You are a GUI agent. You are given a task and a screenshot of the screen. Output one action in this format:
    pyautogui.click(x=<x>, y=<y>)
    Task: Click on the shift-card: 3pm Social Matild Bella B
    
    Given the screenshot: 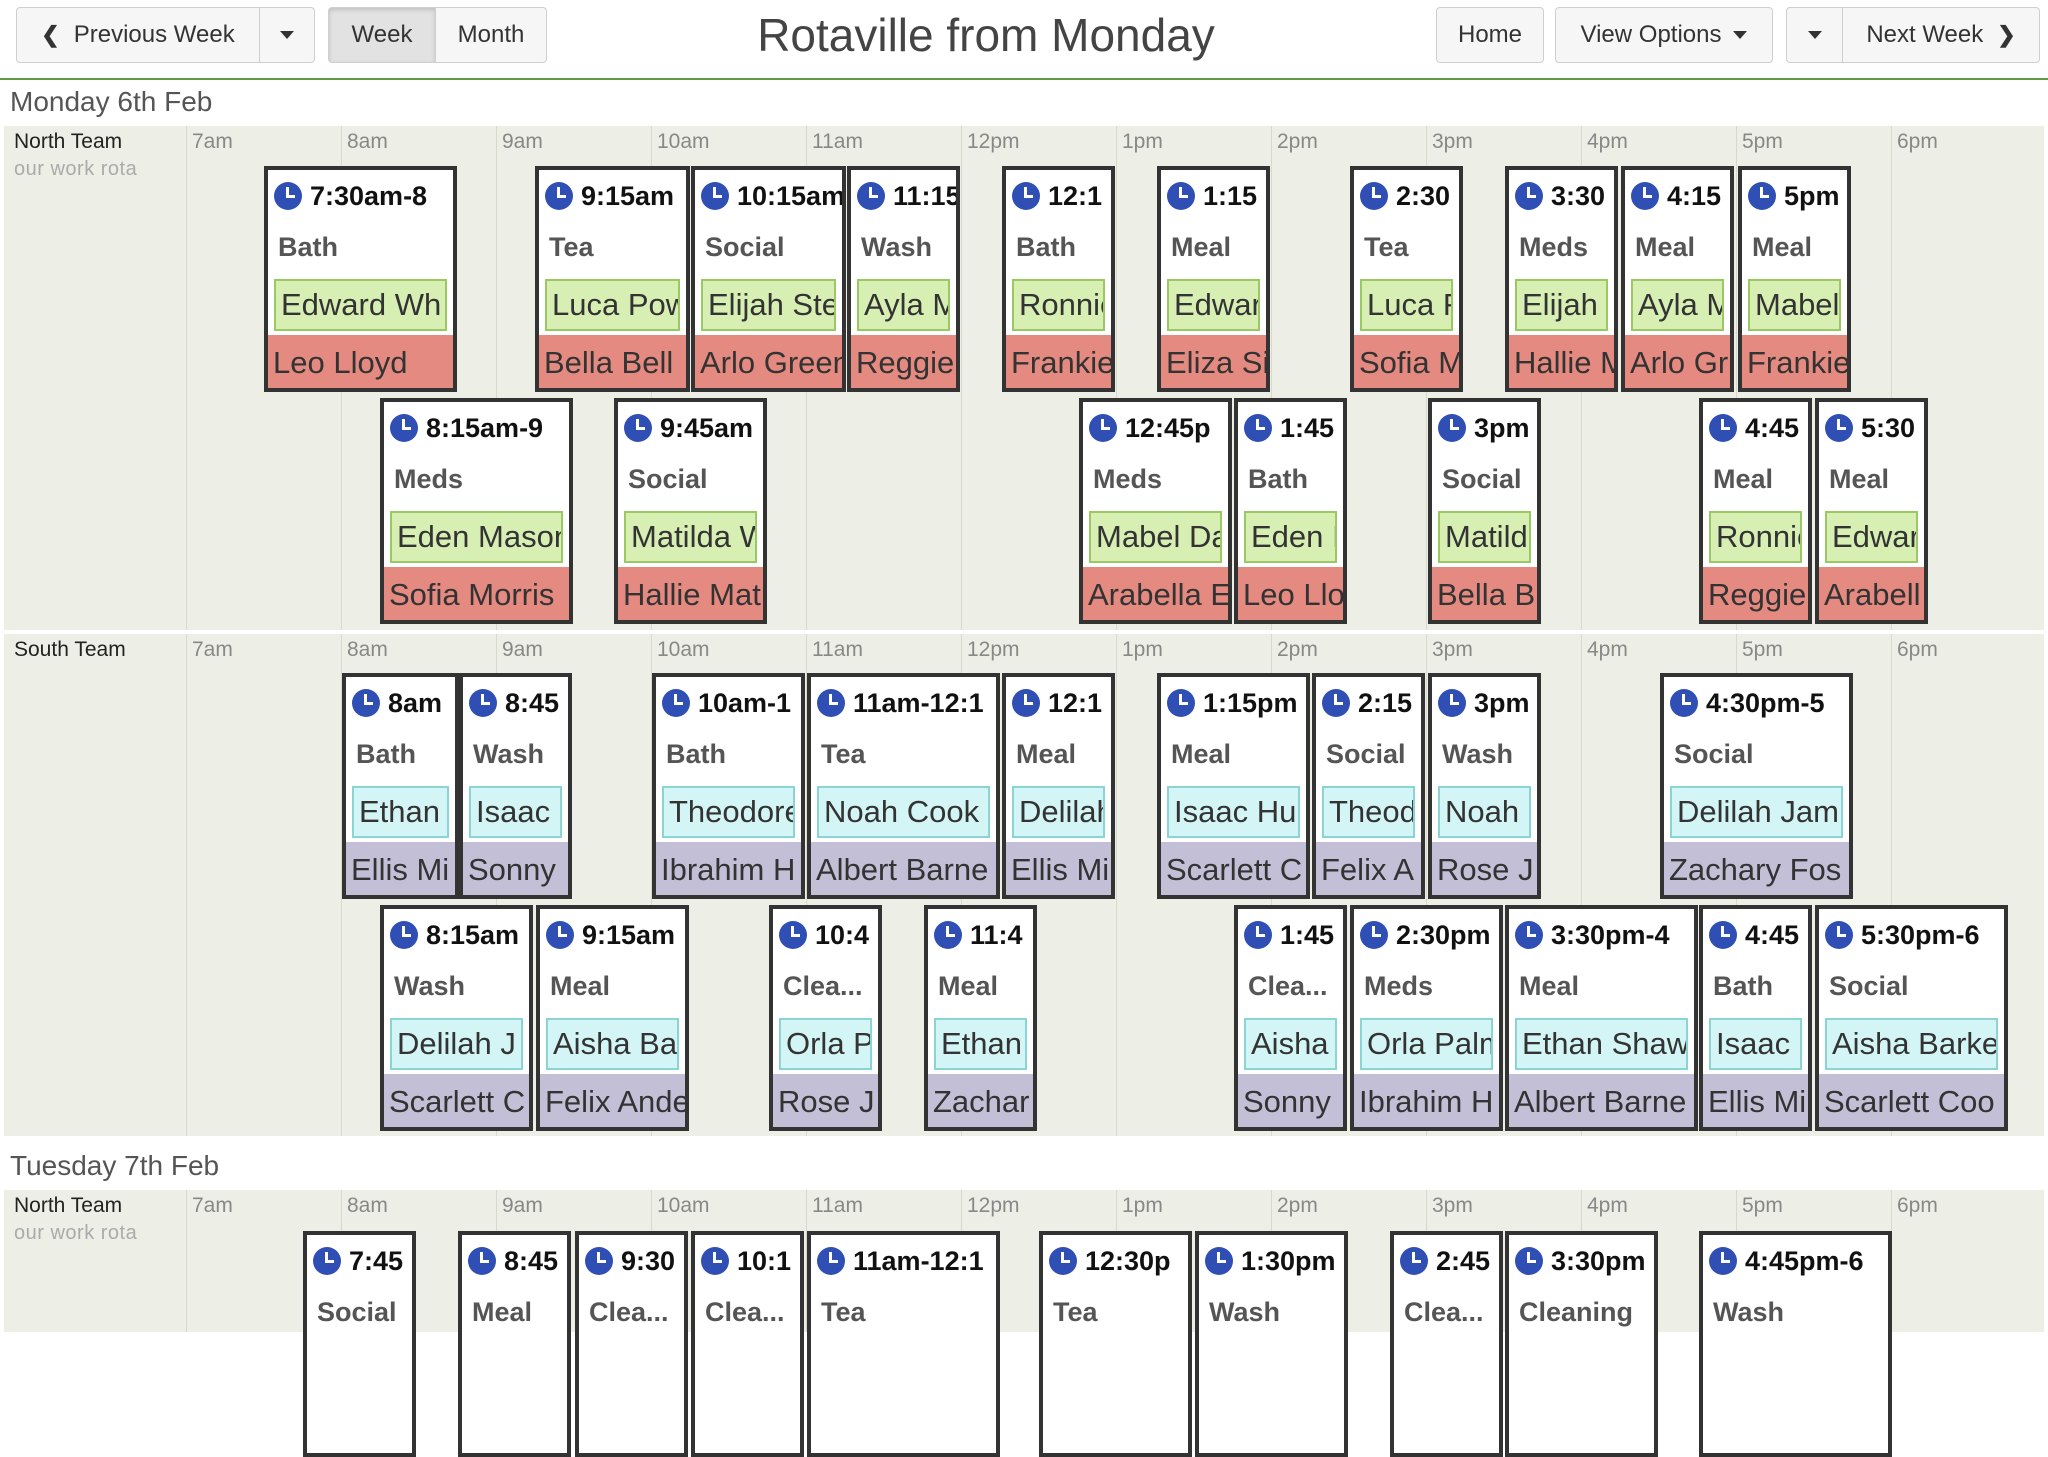 What is the action you would take?
    pyautogui.click(x=1484, y=511)
    